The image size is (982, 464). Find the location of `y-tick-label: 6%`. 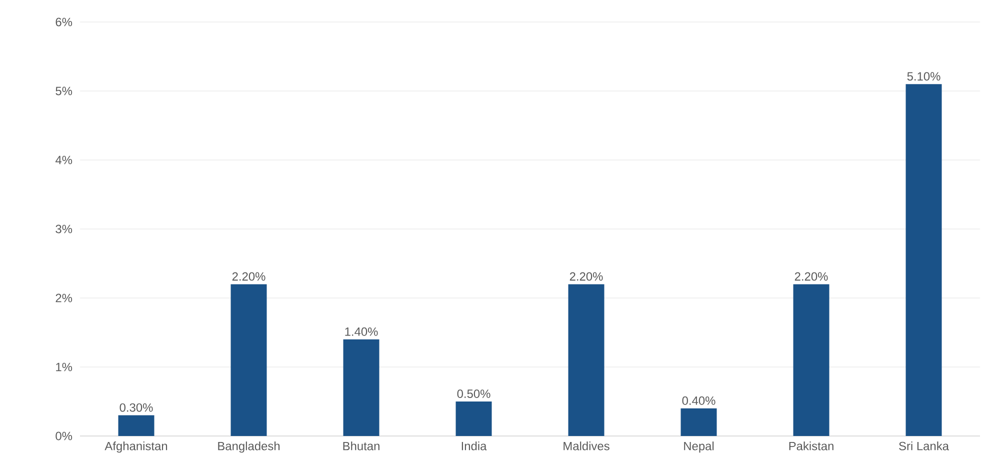

y-tick-label: 6% is located at coordinates (64, 22).